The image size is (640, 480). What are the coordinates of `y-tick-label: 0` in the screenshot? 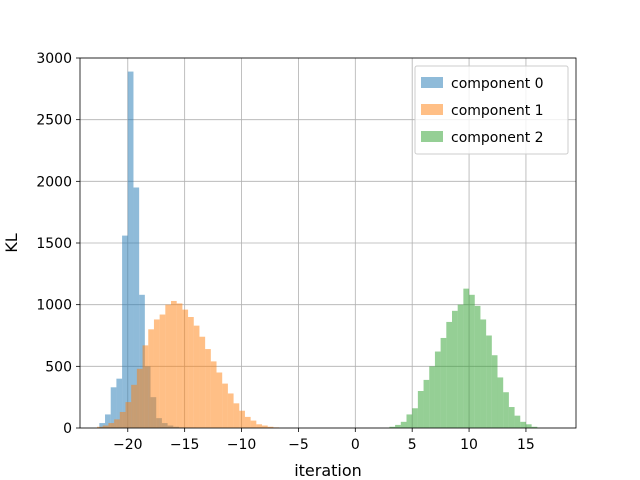 It's located at (67, 429).